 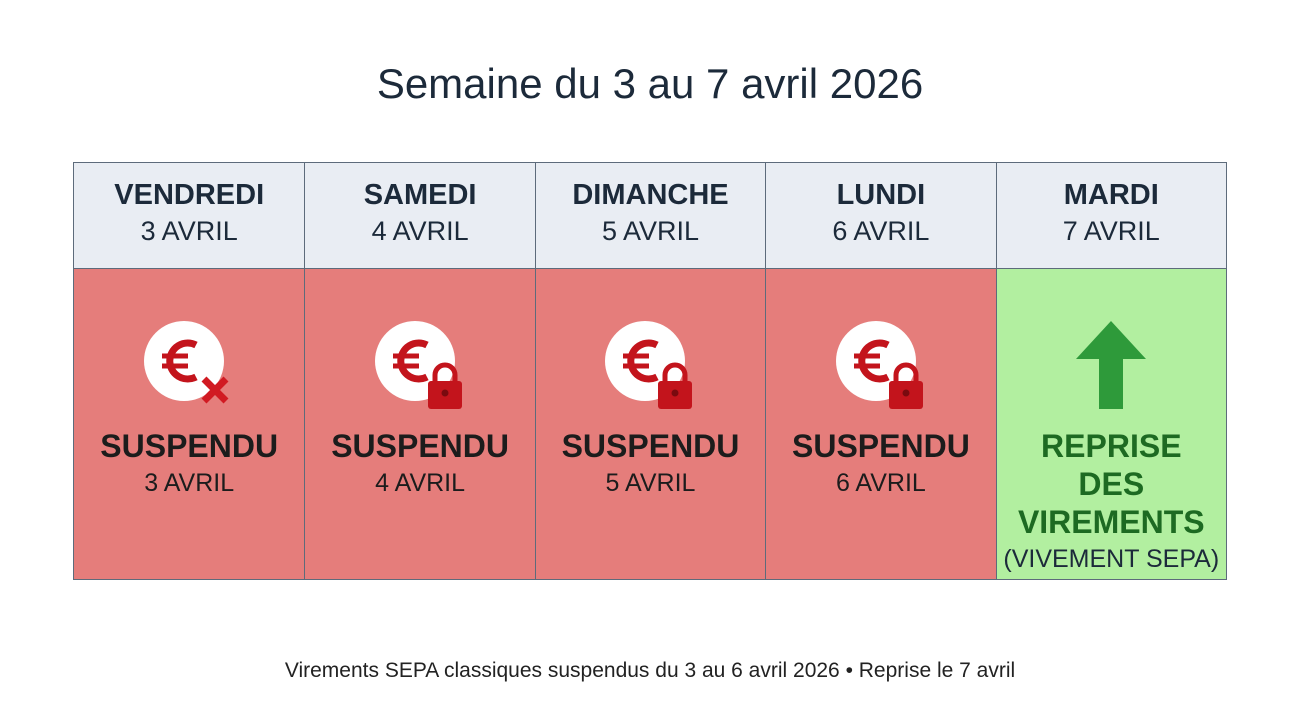 I want to click on day-date: 3 AVRIL, so click(x=189, y=231).